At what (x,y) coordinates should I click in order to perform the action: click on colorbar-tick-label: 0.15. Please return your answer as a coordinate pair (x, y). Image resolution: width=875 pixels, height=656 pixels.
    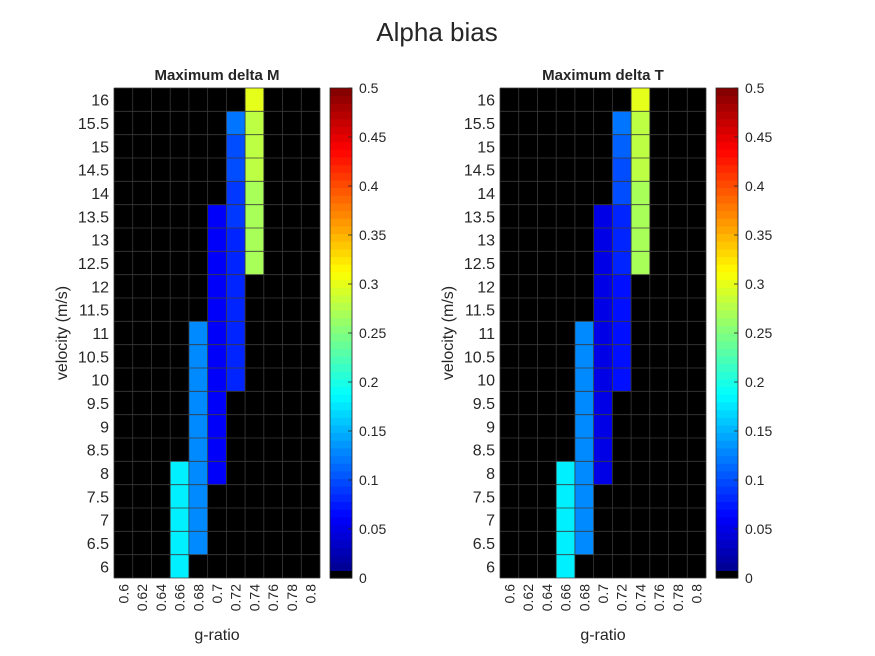
    Looking at the image, I should click on (372, 431).